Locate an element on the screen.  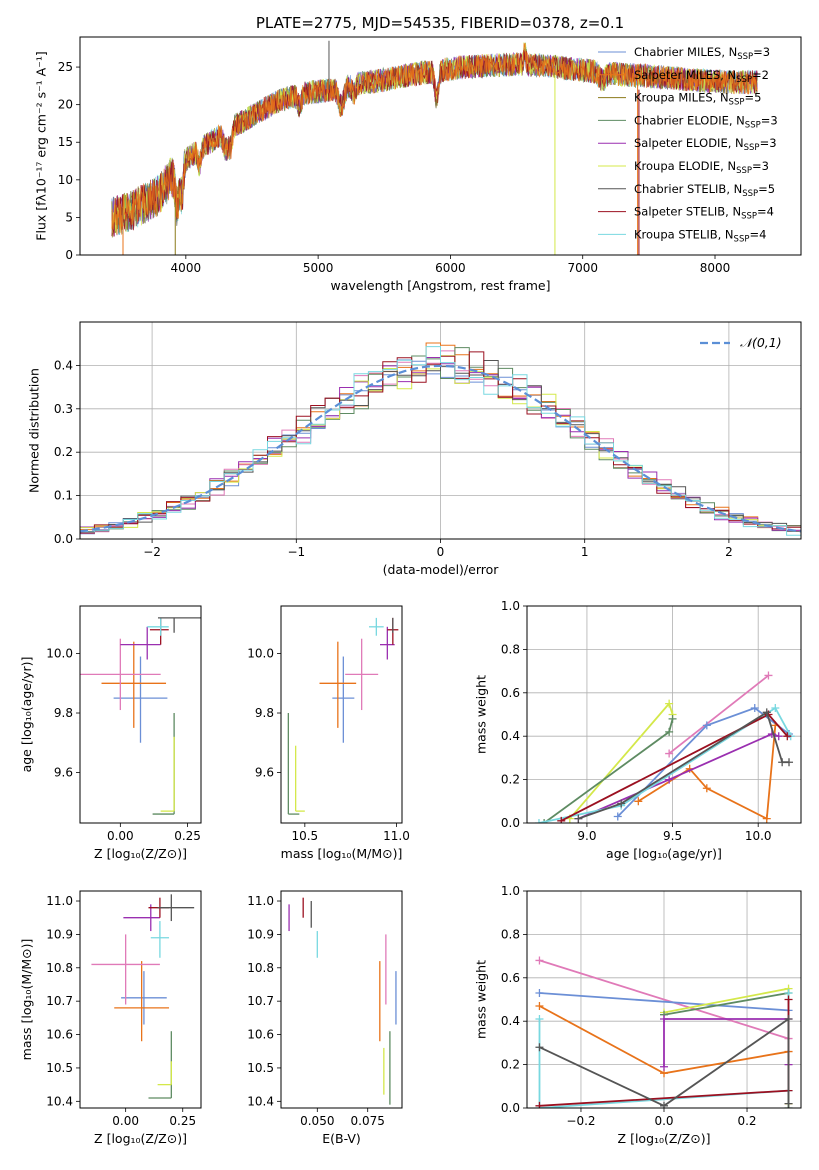
x-axis-label: mass [log₁₀(M/M⊙)] is located at coordinates (342, 853).